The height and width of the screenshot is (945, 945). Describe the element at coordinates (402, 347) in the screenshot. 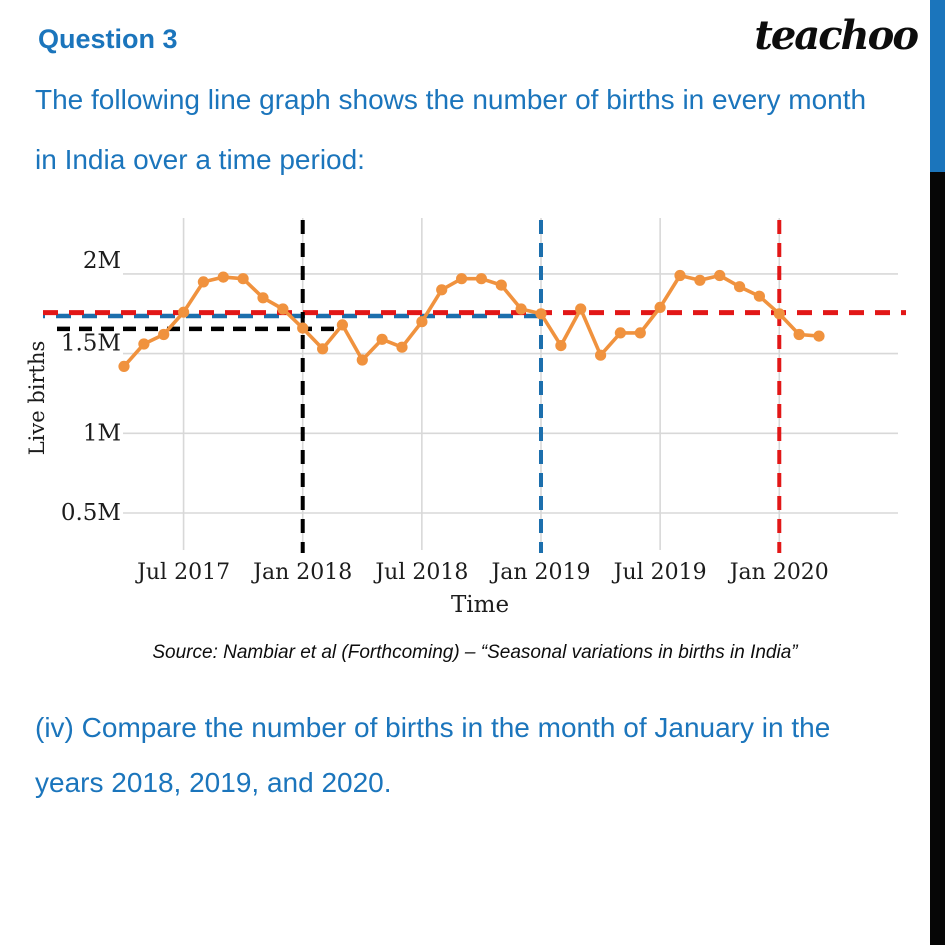

I see `data-point-jun-2018` at that location.